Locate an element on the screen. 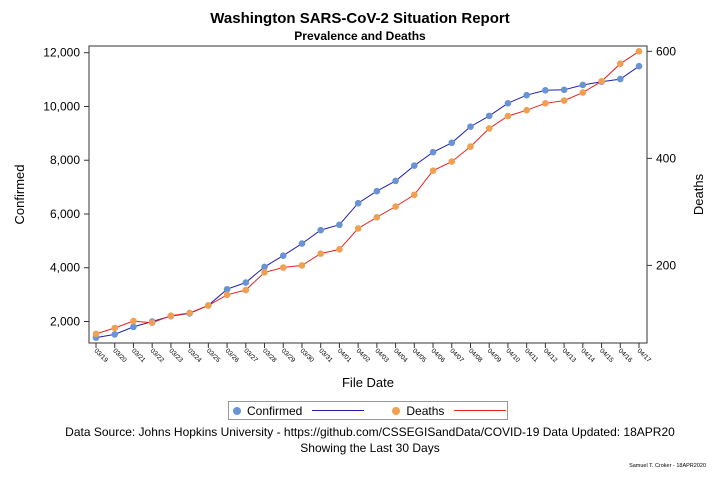 The width and height of the screenshot is (720, 480). x-tick-label: 04/12 is located at coordinates (550, 355).